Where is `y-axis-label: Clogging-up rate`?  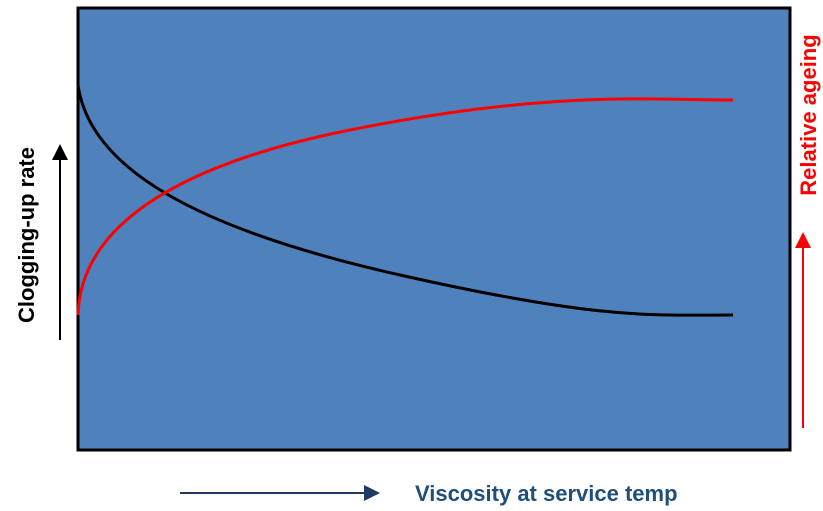 y-axis-label: Clogging-up rate is located at coordinates (26, 235).